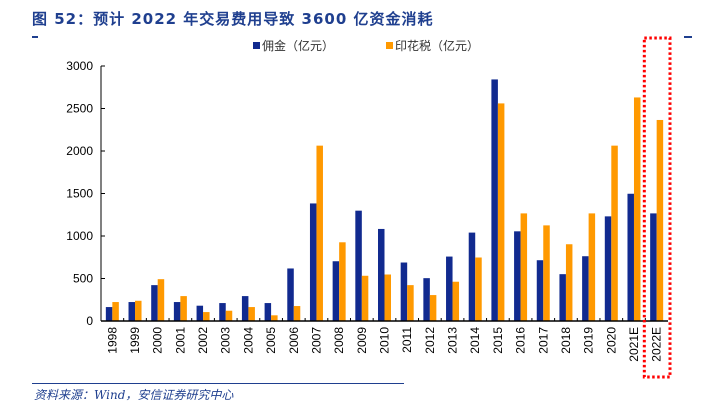 Image resolution: width=703 pixels, height=415 pixels. Describe the element at coordinates (366, 45) in the screenshot. I see `legend: 佣金（亿元） 印花税（亿元）` at that location.